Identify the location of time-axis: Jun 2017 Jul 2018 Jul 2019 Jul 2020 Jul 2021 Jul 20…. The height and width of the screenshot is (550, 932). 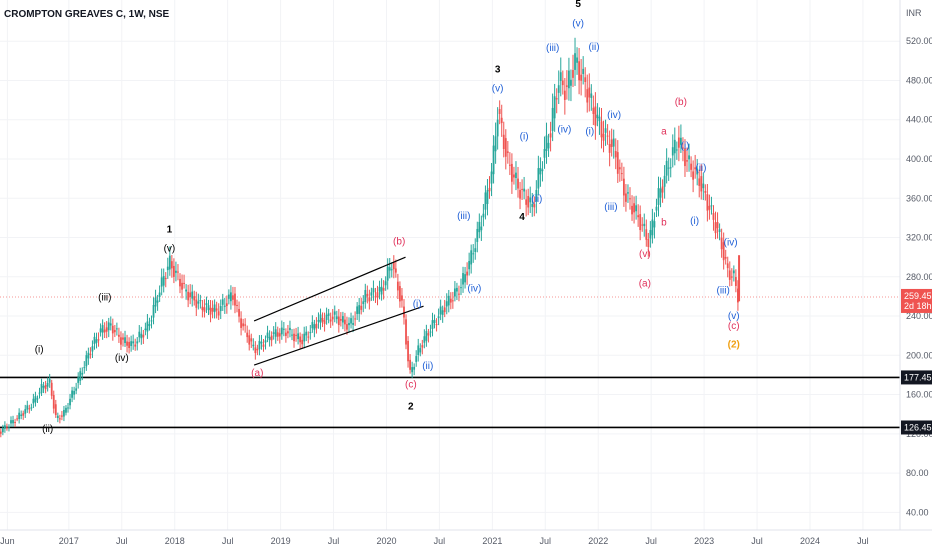
(434, 541).